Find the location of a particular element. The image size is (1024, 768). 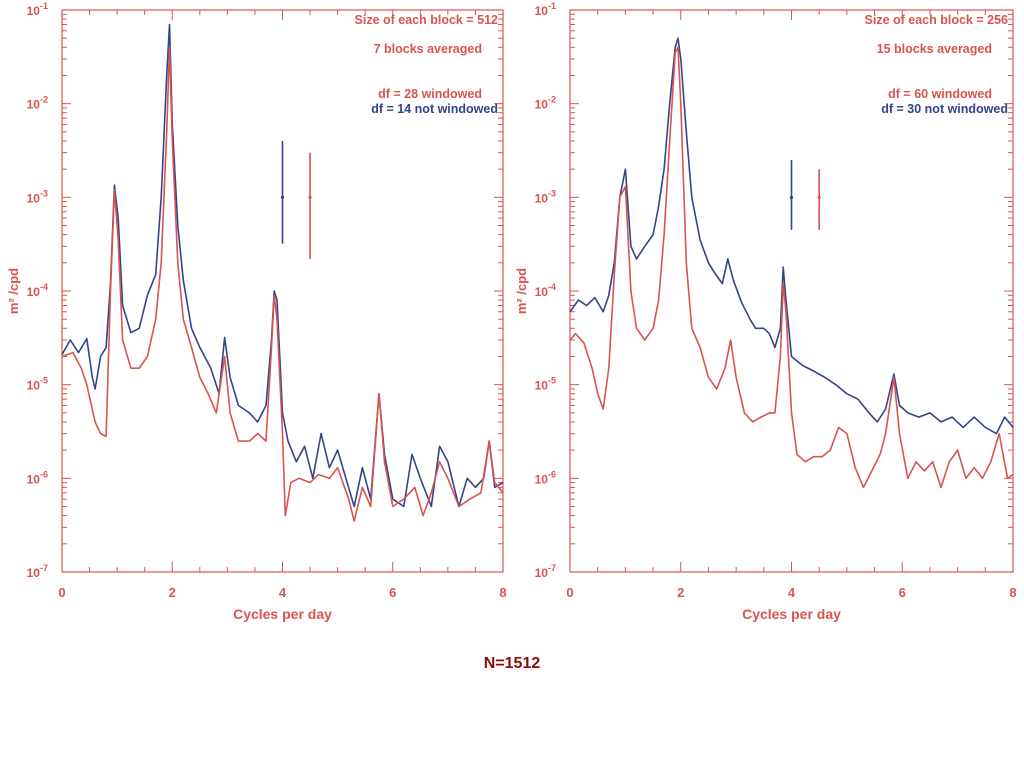

df-not-windowed-annotation: df = 14 not windowed is located at coordinates (434, 109).